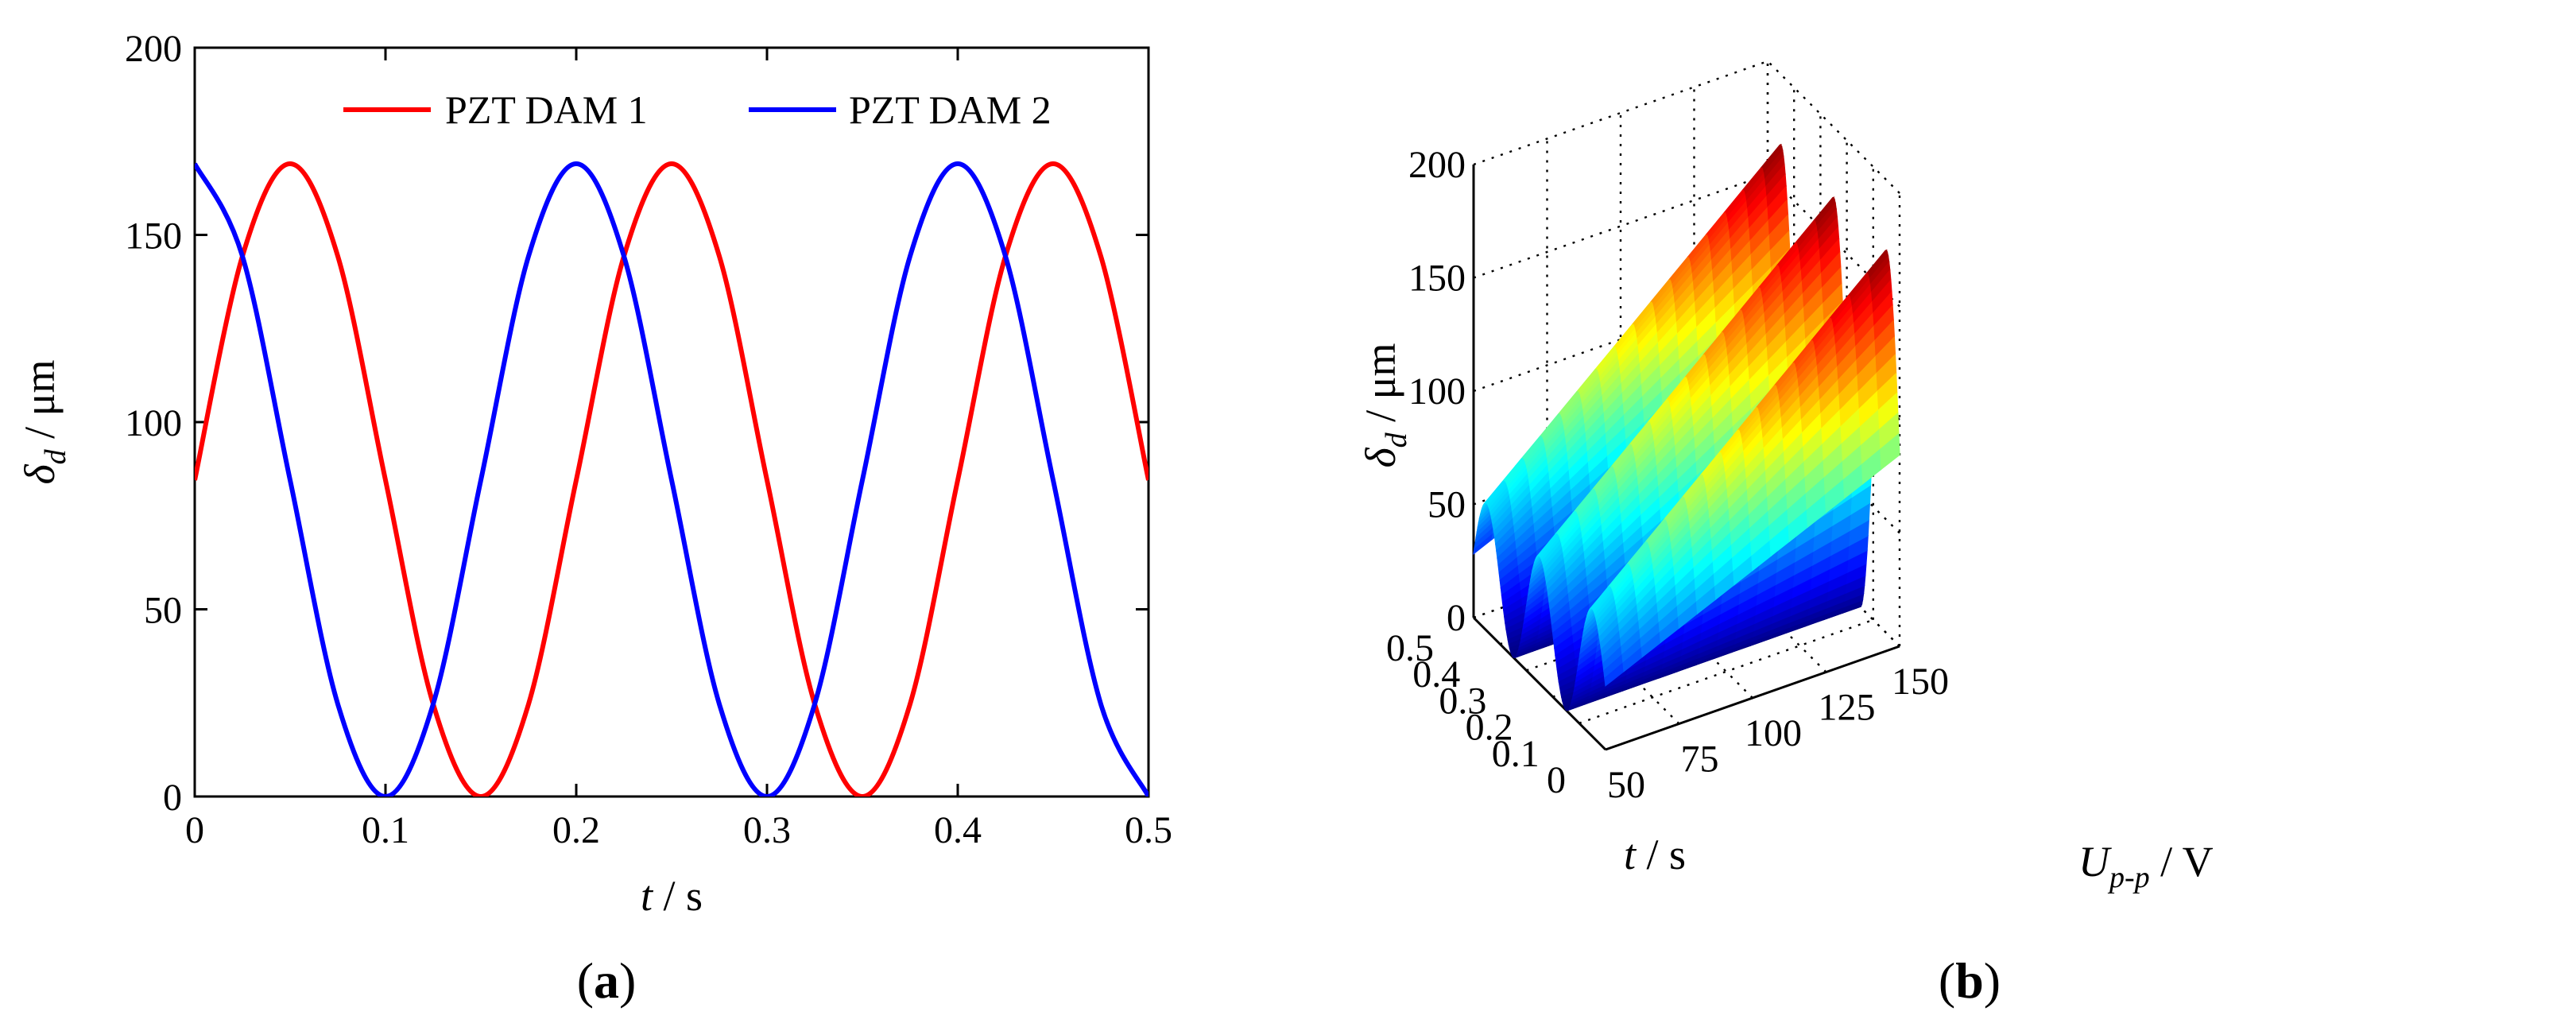 The height and width of the screenshot is (1031, 2576). I want to click on u-tick-label: 125, so click(1848, 708).